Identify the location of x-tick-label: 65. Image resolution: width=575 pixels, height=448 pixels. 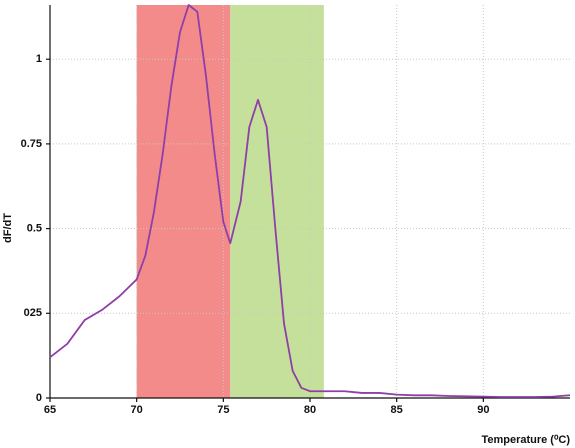
(50, 410).